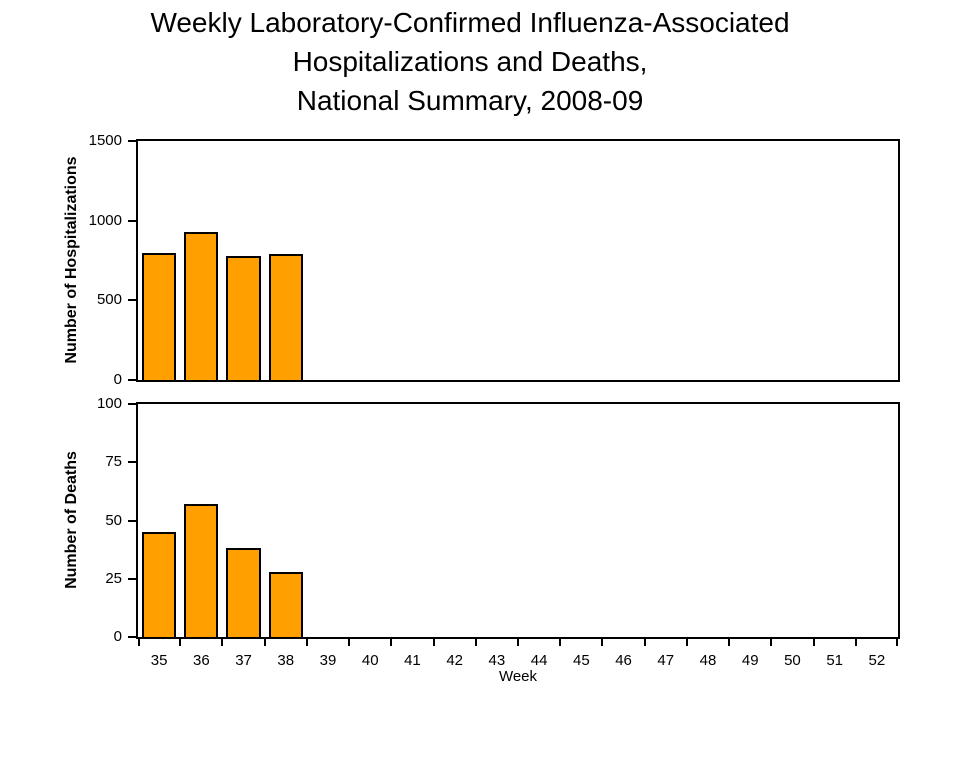  What do you see at coordinates (201, 660) in the screenshot?
I see `x-axis-tick-label-week-36: 36` at bounding box center [201, 660].